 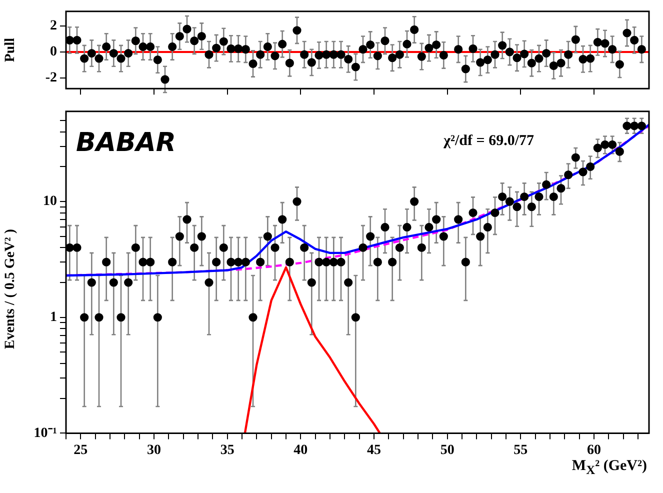 What do you see at coordinates (11, 289) in the screenshot?
I see `y-axis-title: Events / ( 0.5 GeV² )` at bounding box center [11, 289].